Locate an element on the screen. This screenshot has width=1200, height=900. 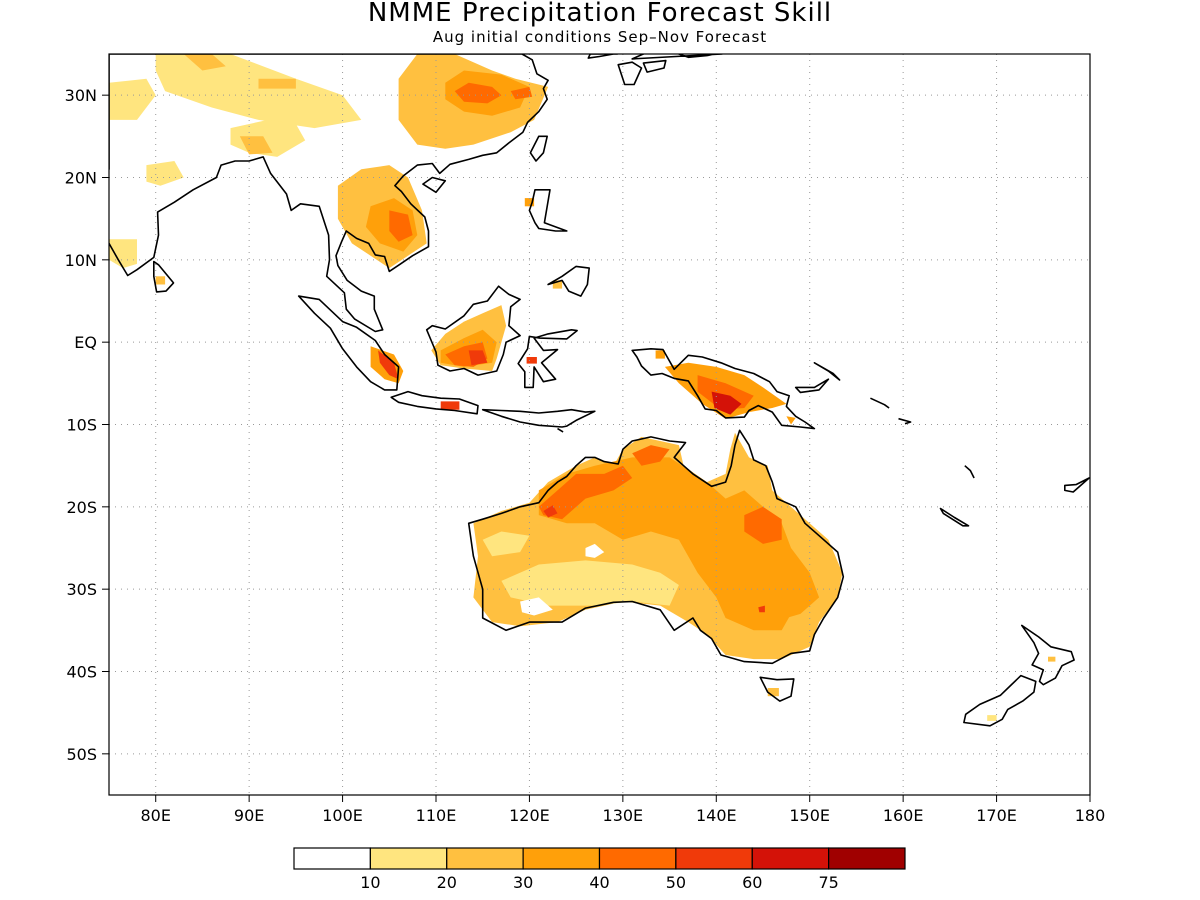
coastline-australia is located at coordinates (656, 547).